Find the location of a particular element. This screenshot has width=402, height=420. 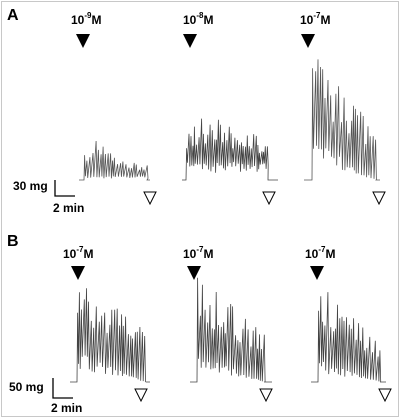

panel-b-label: B is located at coordinates (13, 241).